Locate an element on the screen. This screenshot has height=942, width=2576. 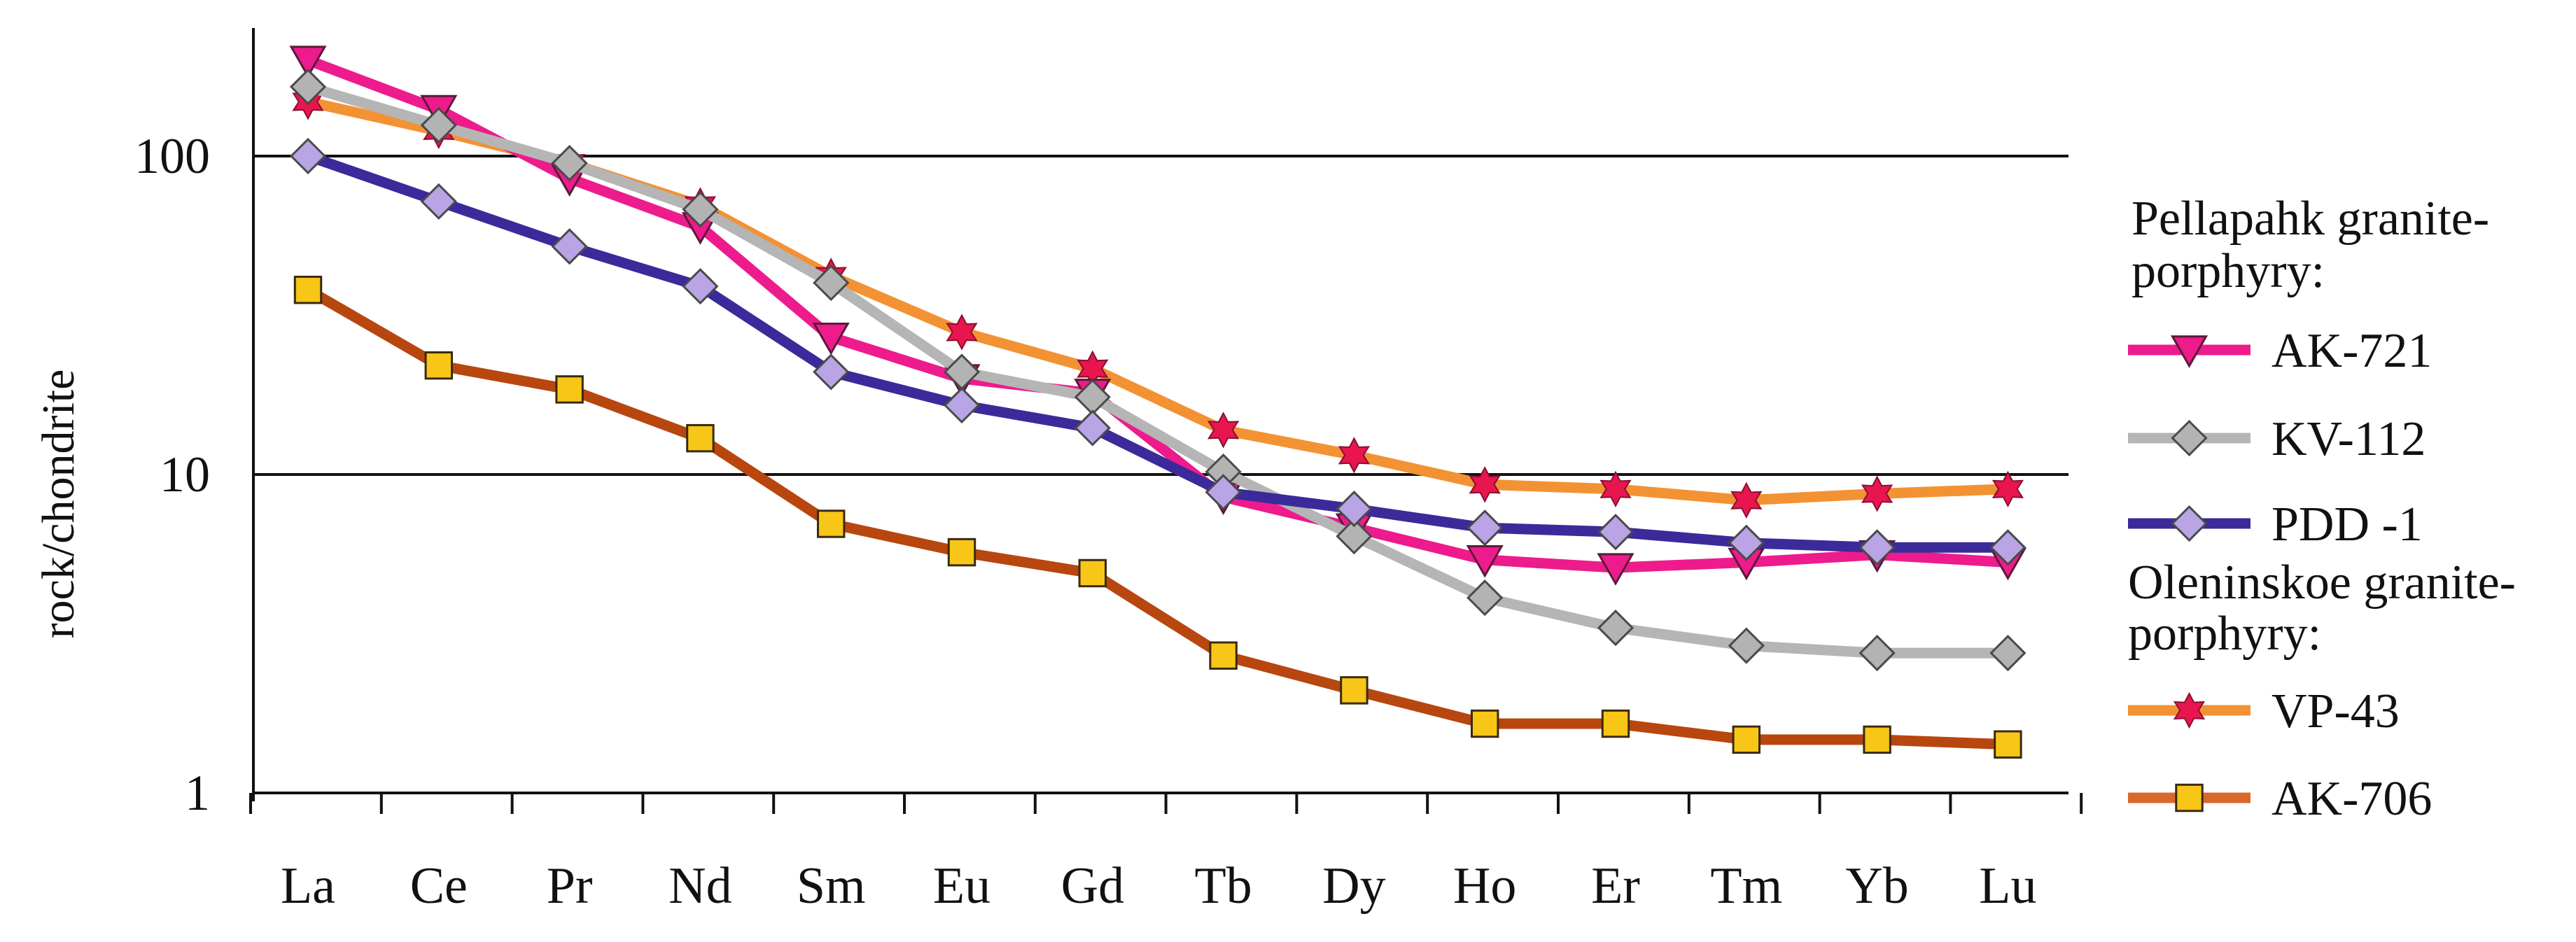
x-tick-label-la: La is located at coordinates (308, 886).